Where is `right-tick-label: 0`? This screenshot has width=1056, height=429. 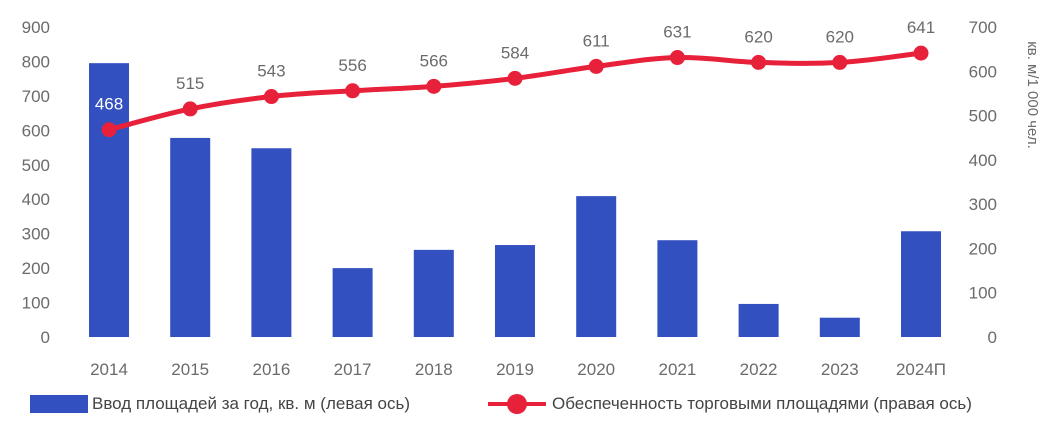 right-tick-label: 0 is located at coordinates (992, 337).